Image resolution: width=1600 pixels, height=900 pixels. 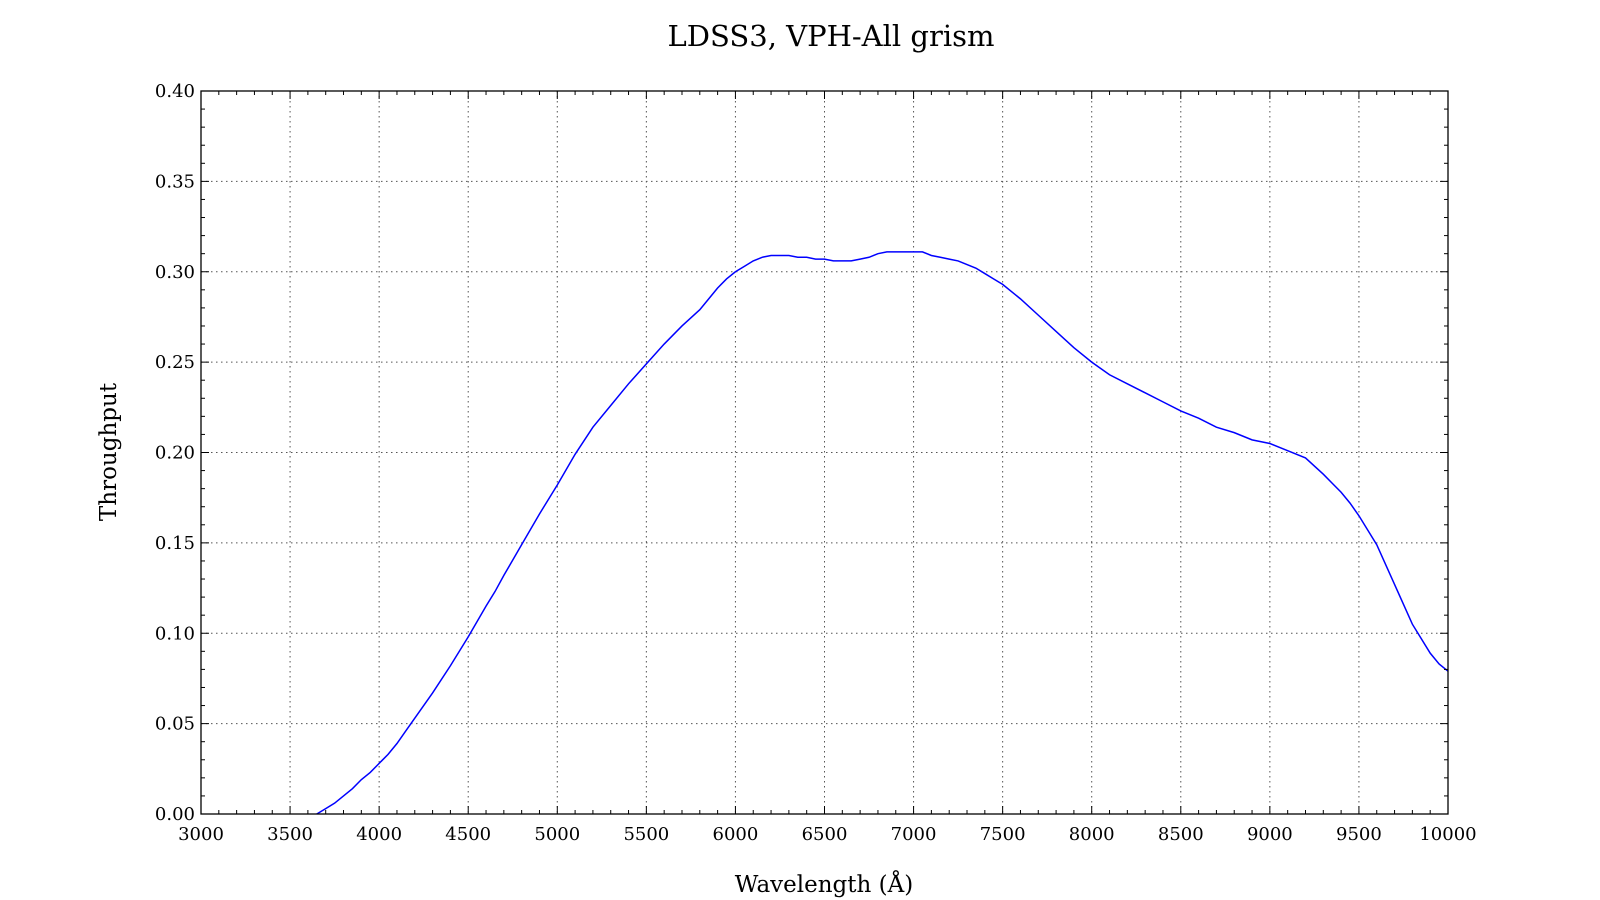 I want to click on y-tick-label: 0.20, so click(x=175, y=453).